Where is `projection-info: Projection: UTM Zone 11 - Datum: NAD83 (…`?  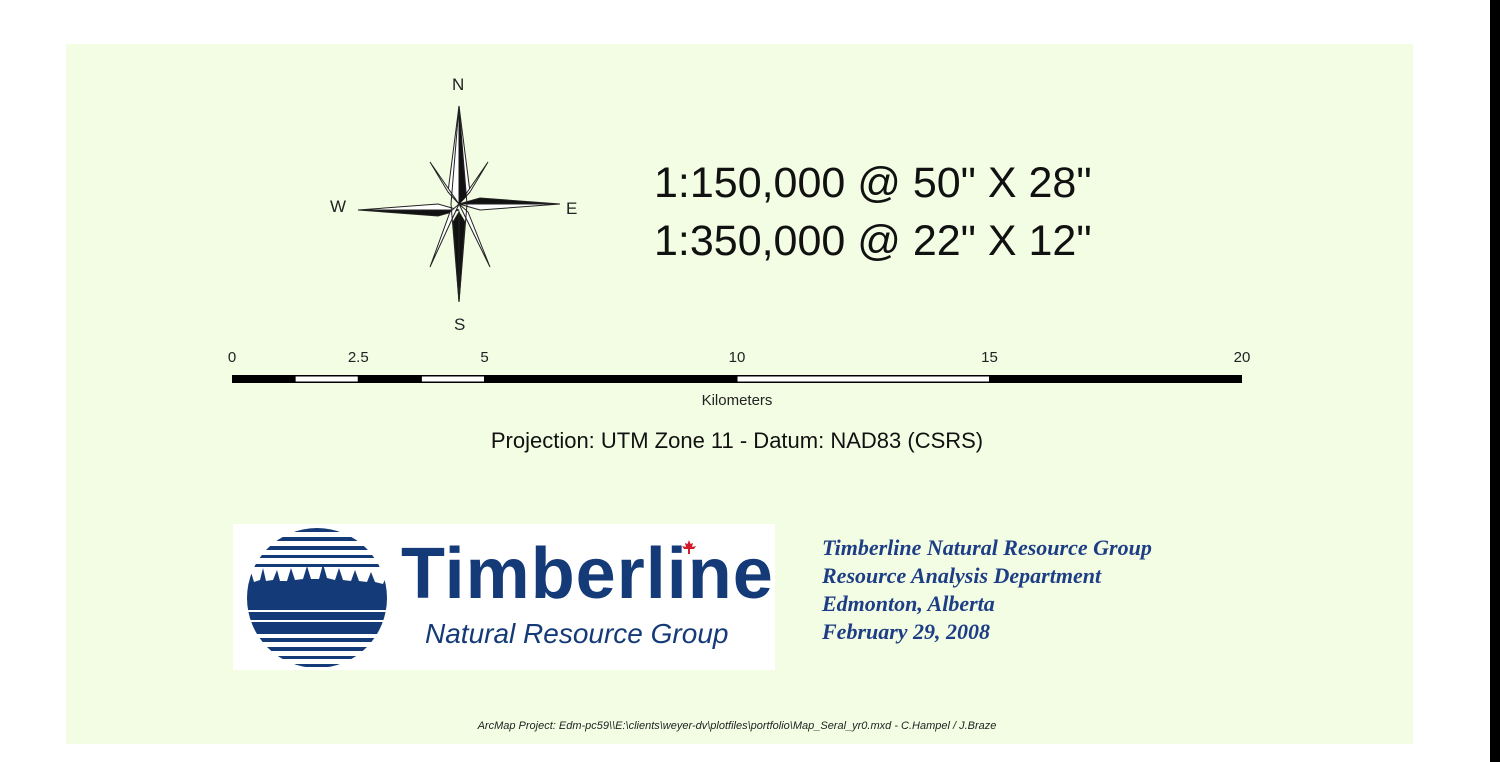
projection-info: Projection: UTM Zone 11 - Datum: NAD83 (… is located at coordinates (737, 440).